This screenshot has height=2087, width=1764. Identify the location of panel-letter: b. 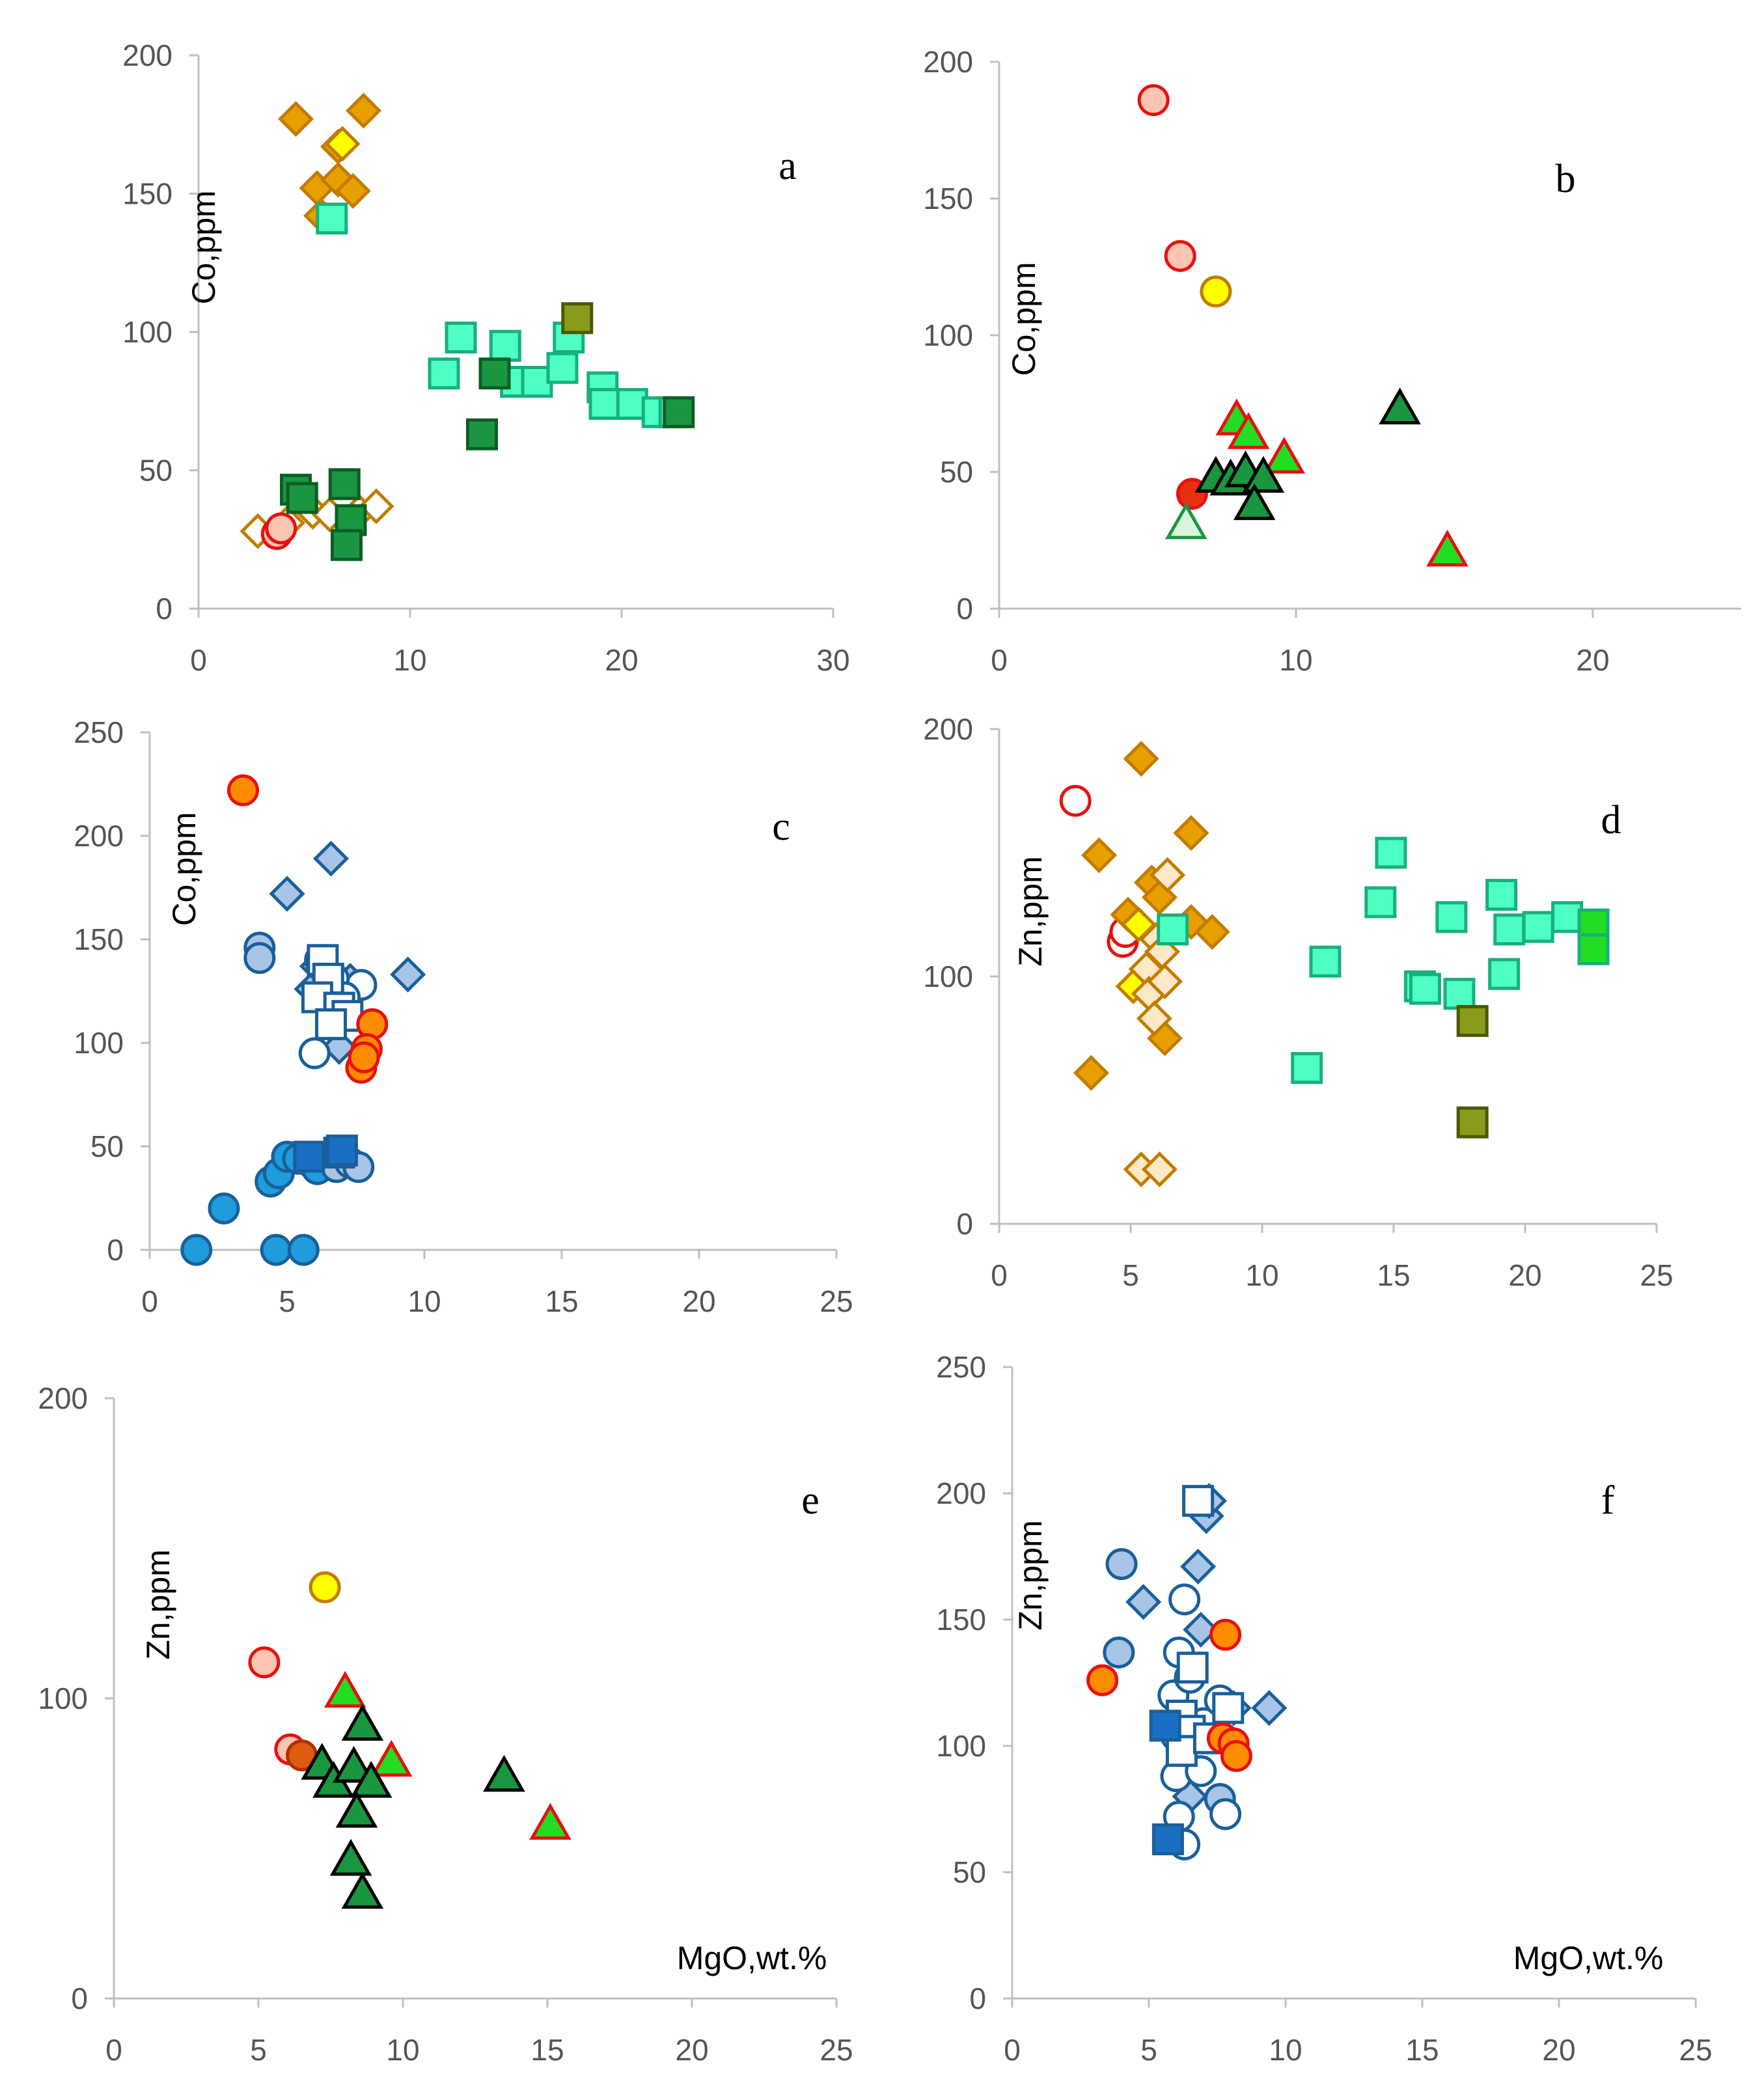
(1566, 179).